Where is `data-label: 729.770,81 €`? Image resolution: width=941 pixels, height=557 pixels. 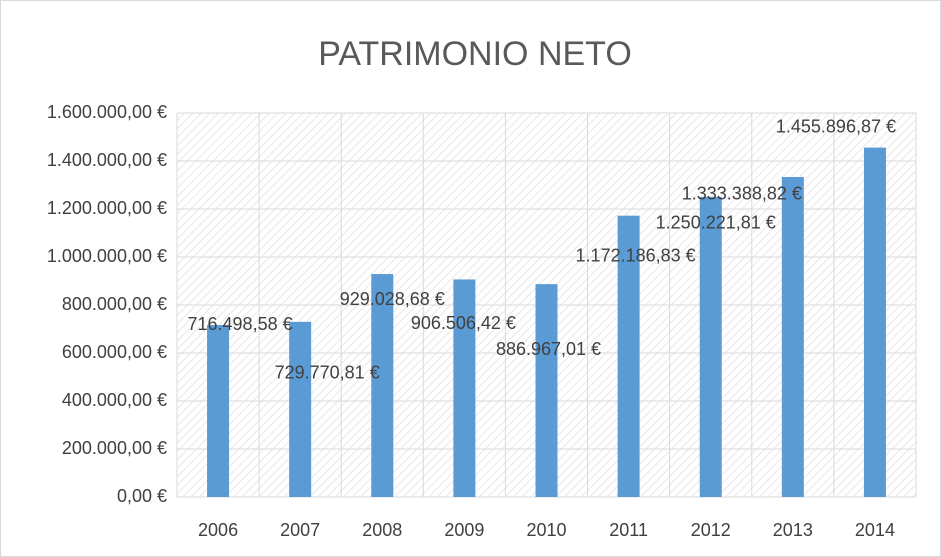
data-label: 729.770,81 € is located at coordinates (327, 373).